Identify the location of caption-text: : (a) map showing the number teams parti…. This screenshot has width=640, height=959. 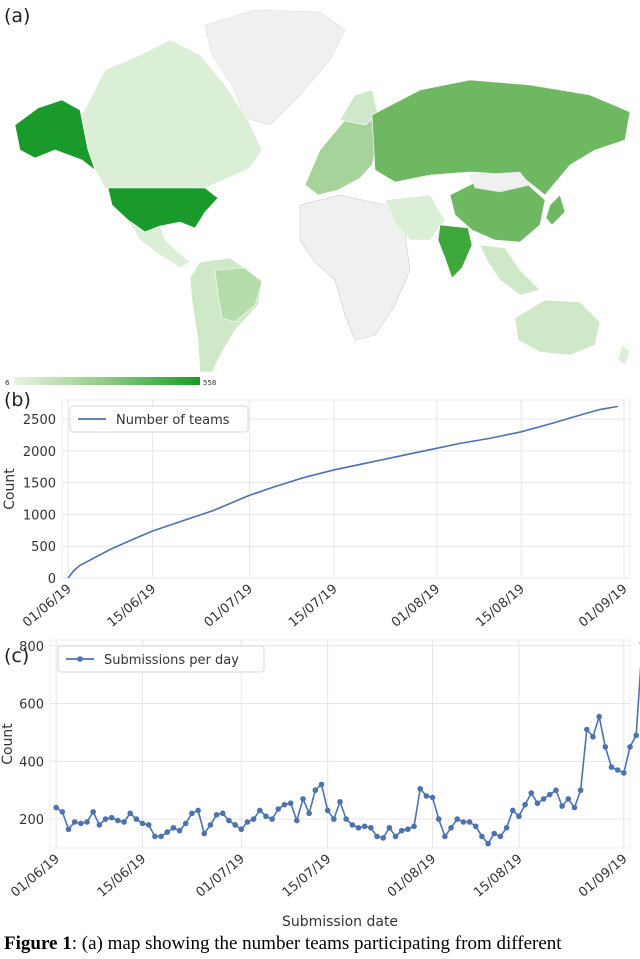
(316, 943).